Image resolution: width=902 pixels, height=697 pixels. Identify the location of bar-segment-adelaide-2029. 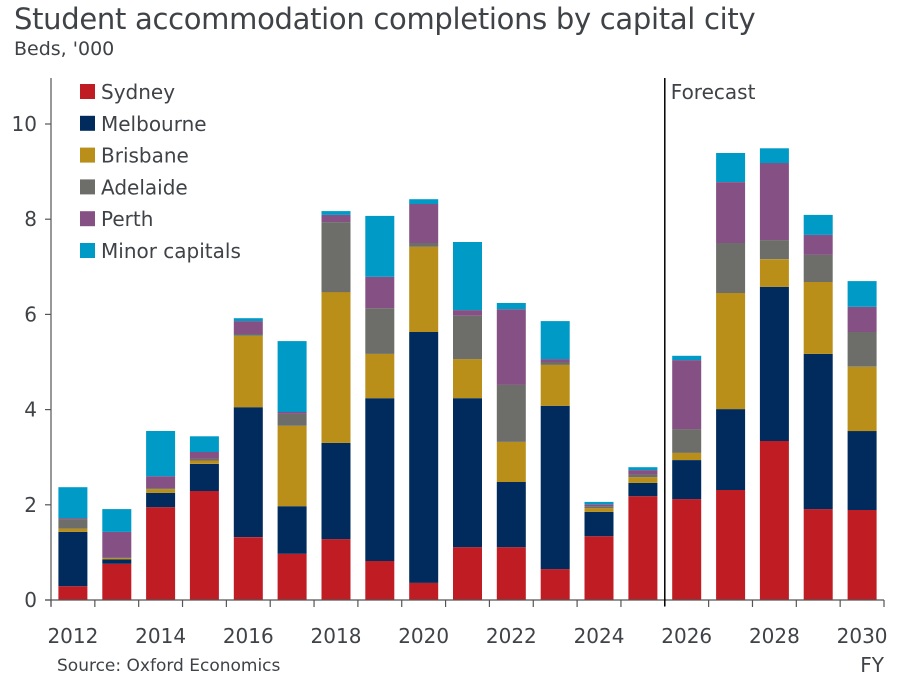
(818, 268).